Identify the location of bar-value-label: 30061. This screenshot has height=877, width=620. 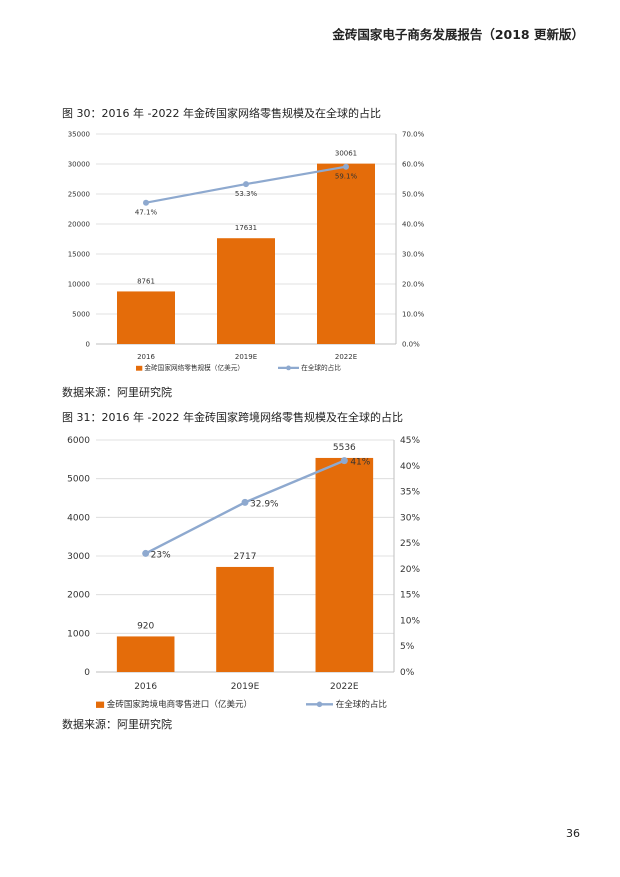
(346, 154).